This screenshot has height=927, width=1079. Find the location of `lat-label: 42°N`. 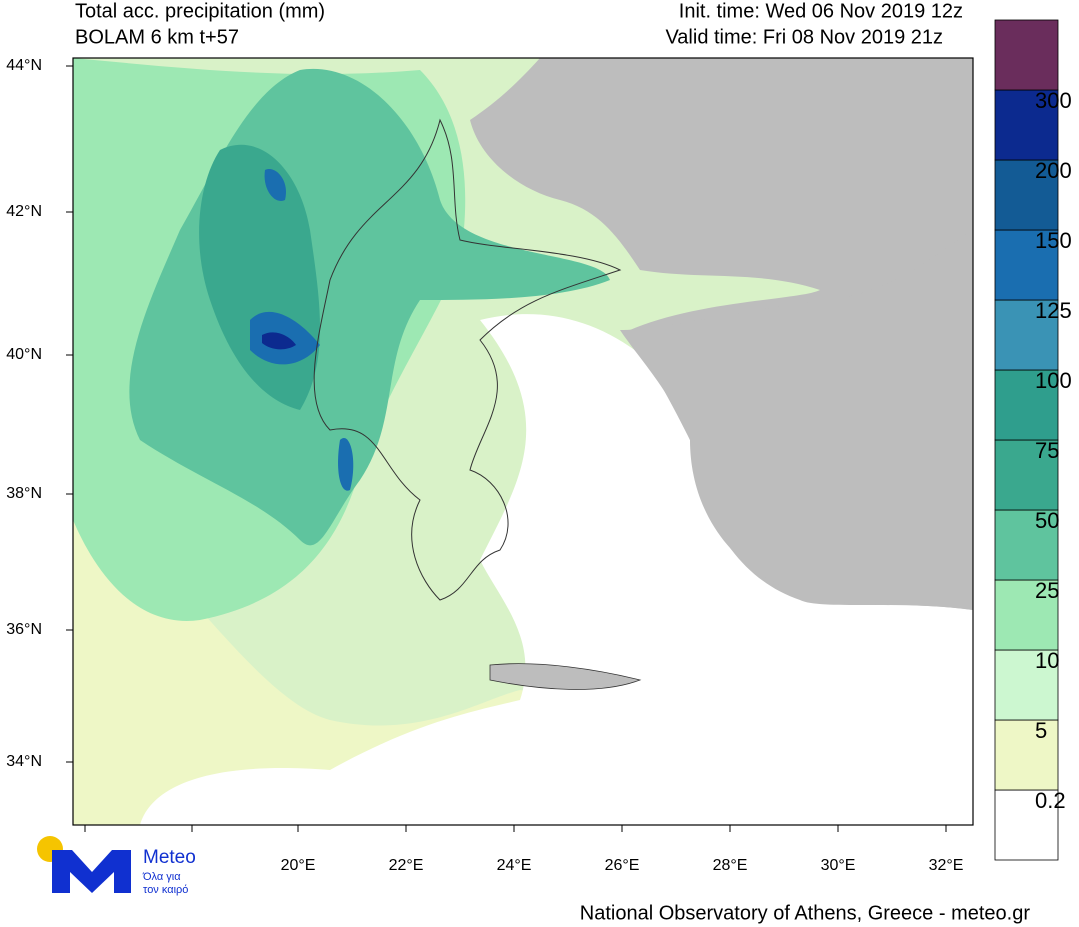

lat-label: 42°N is located at coordinates (24, 211).